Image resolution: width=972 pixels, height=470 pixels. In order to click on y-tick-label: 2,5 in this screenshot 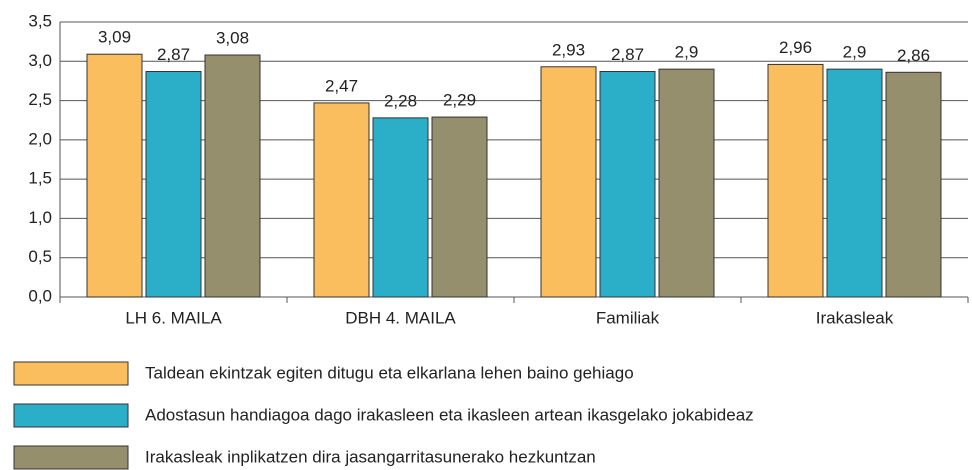, I will do `click(40, 99)`.